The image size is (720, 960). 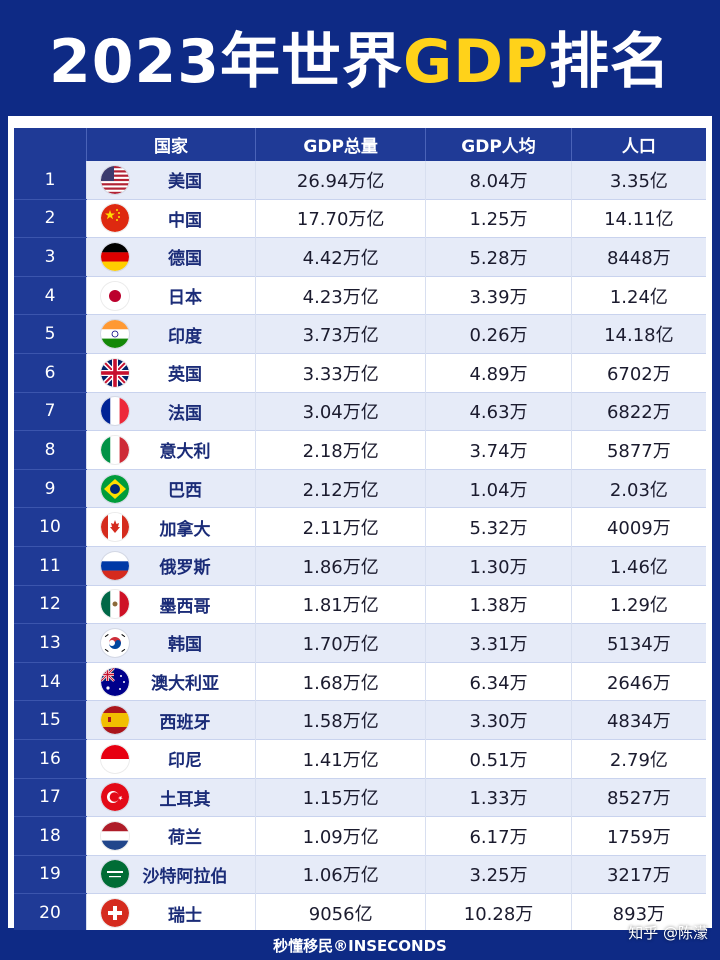 I want to click on rank-cell: 7, so click(x=50, y=412).